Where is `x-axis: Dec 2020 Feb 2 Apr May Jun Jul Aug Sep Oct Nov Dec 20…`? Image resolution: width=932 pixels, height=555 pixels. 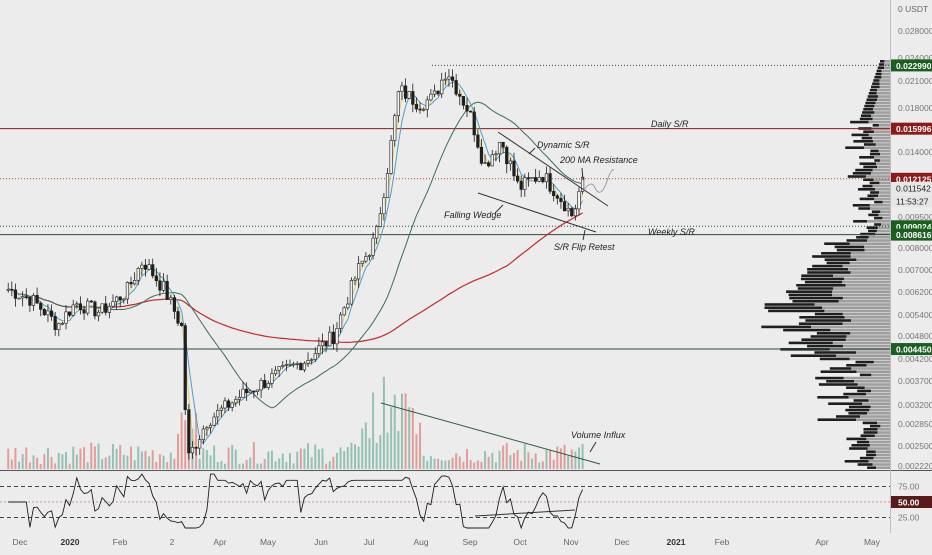 x-axis: Dec 2020 Feb 2 Apr May Jun Jul Aug Sep Oct Nov Dec 20… is located at coordinates (466, 541).